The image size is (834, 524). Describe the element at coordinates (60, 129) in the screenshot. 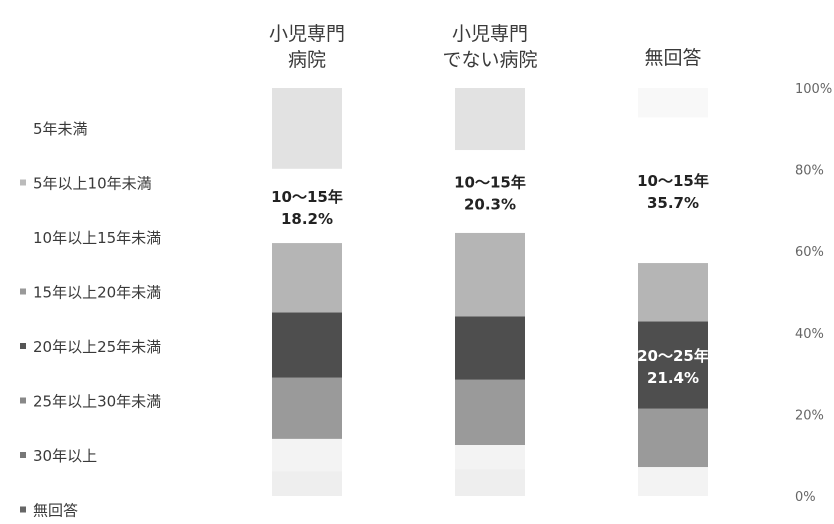

I see `legend-item: 5年未満` at that location.